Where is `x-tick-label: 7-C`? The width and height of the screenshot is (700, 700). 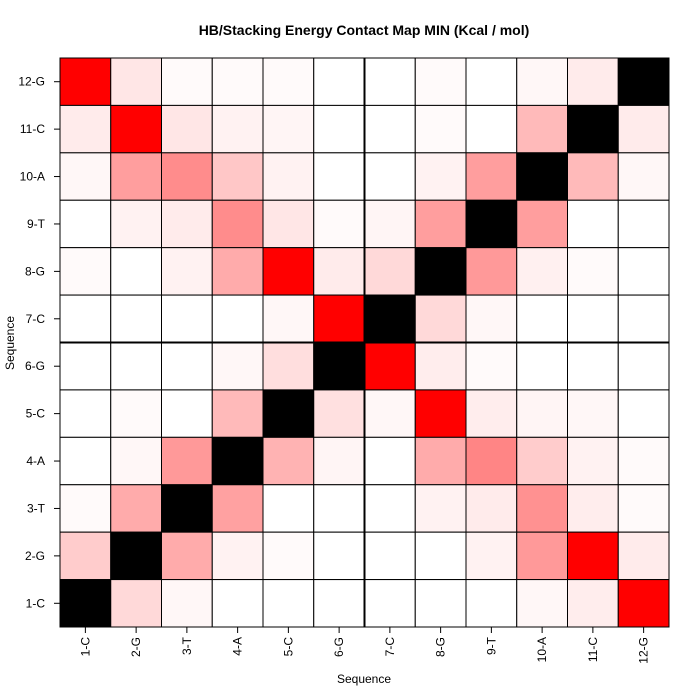
x-tick-label: 7-C is located at coordinates (390, 647).